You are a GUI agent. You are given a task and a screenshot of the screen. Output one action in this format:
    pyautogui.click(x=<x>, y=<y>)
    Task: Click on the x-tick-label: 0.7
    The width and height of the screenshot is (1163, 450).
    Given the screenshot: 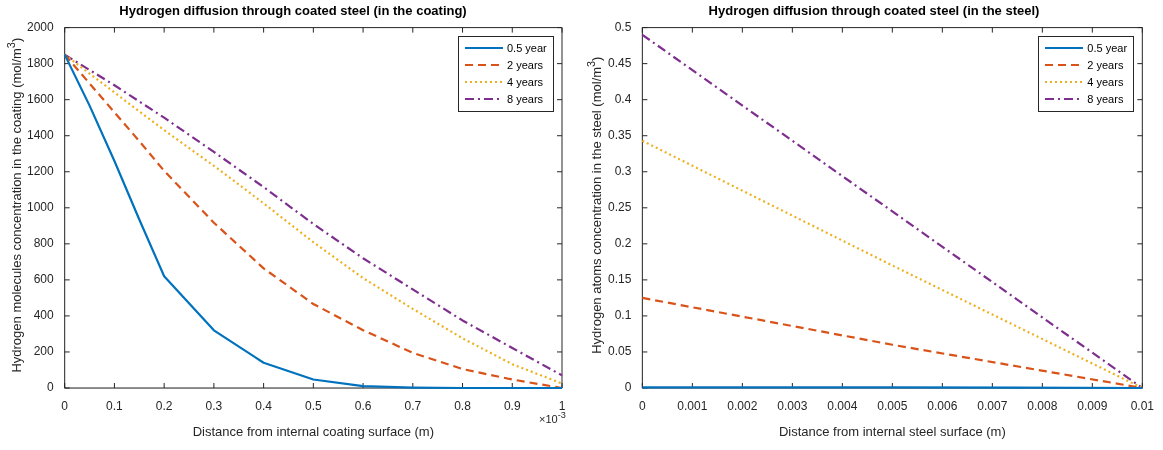 What is the action you would take?
    pyautogui.click(x=413, y=405)
    